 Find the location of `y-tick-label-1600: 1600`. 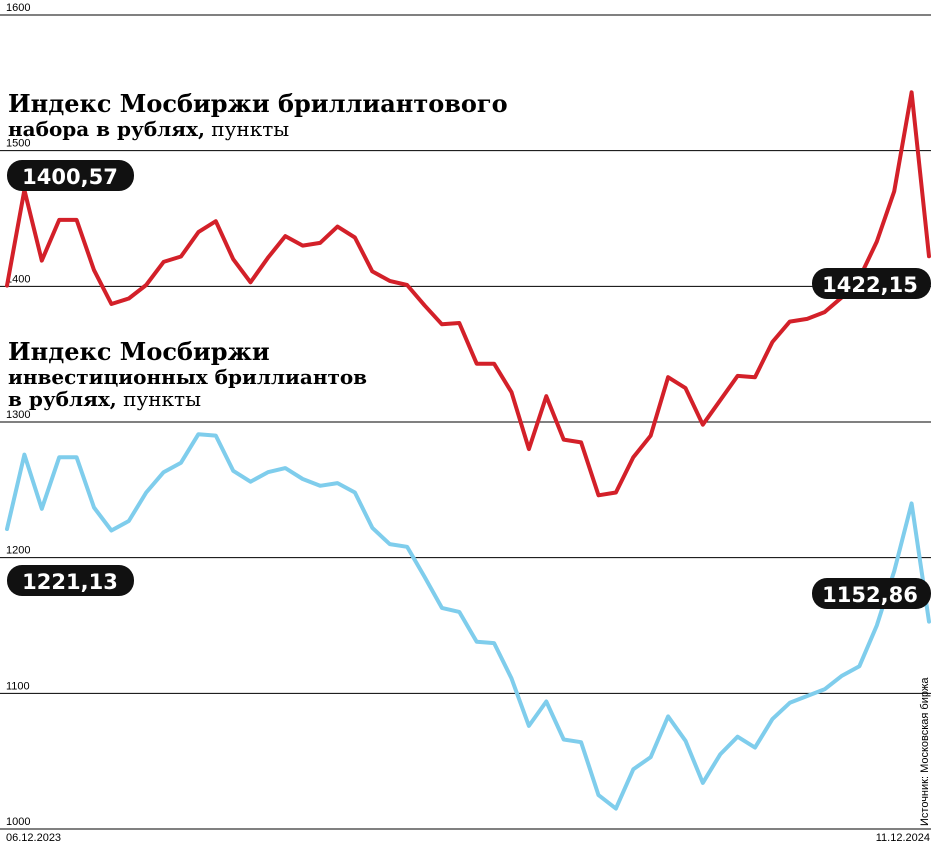

y-tick-label-1600: 1600 is located at coordinates (18, 8).